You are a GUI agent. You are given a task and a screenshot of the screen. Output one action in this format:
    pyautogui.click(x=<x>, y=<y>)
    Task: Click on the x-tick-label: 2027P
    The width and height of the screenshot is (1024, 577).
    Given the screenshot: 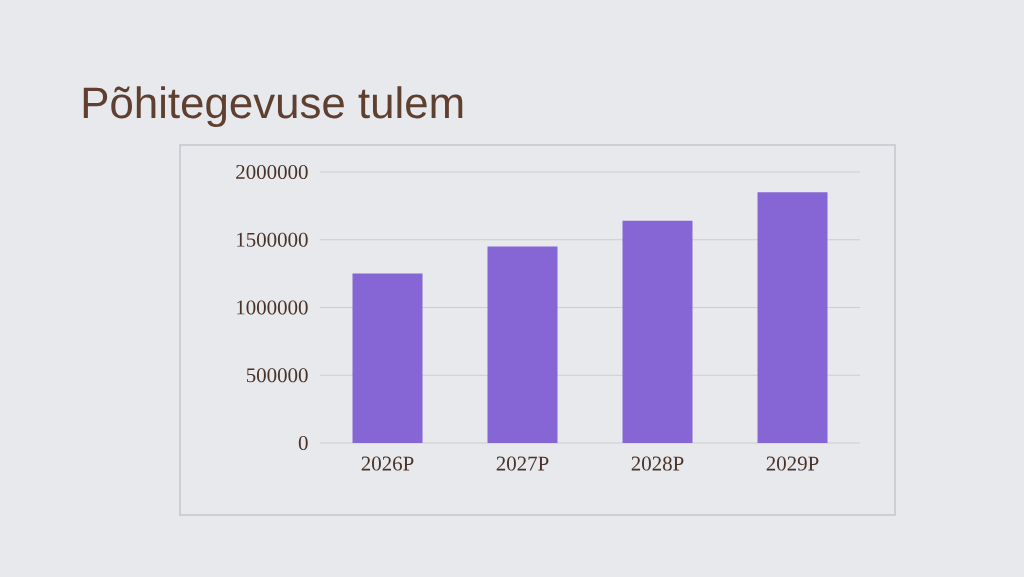 What is the action you would take?
    pyautogui.click(x=522, y=463)
    